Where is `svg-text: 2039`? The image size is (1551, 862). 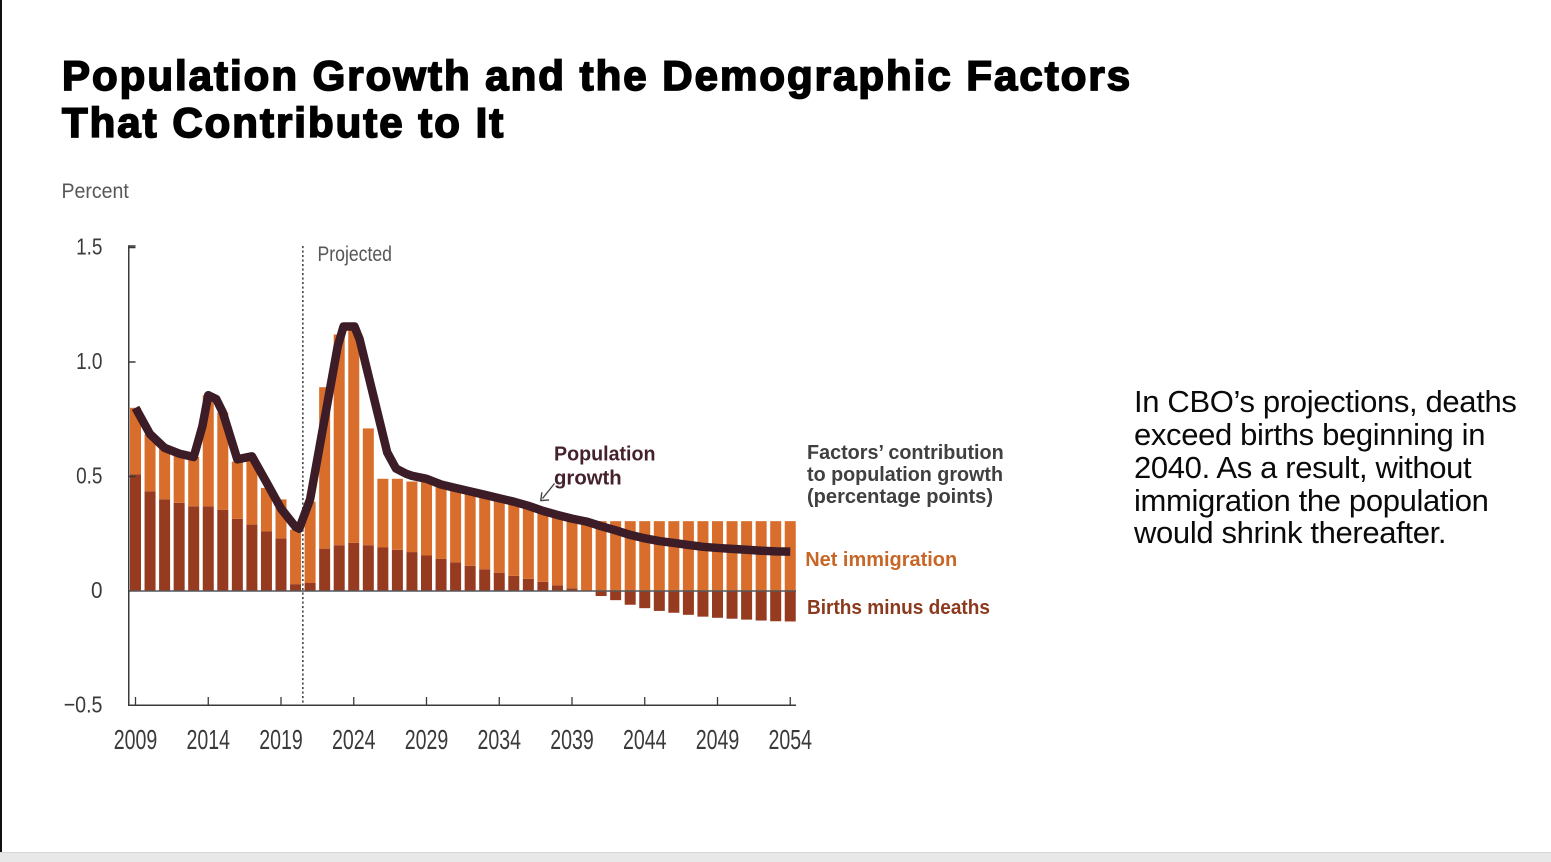
svg-text: 2039 is located at coordinates (572, 739).